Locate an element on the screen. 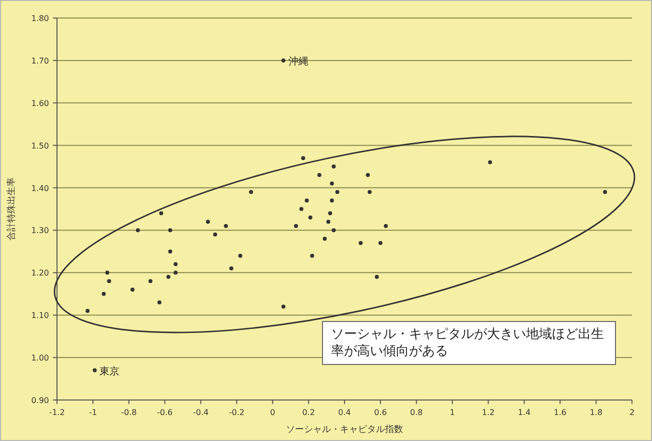 This screenshot has height=441, width=652. x-tick-label: 1.8 is located at coordinates (596, 412).